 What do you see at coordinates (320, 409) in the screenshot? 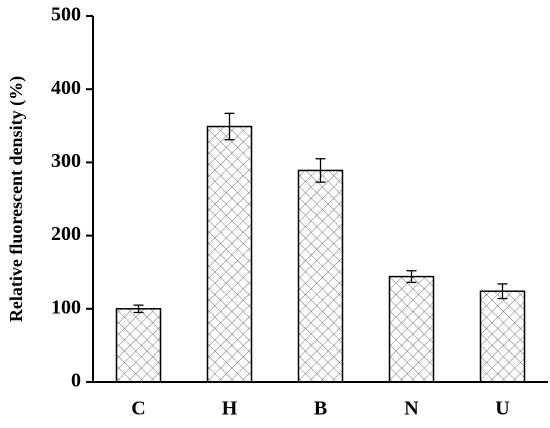
I see `x-tick-label: B` at bounding box center [320, 409].